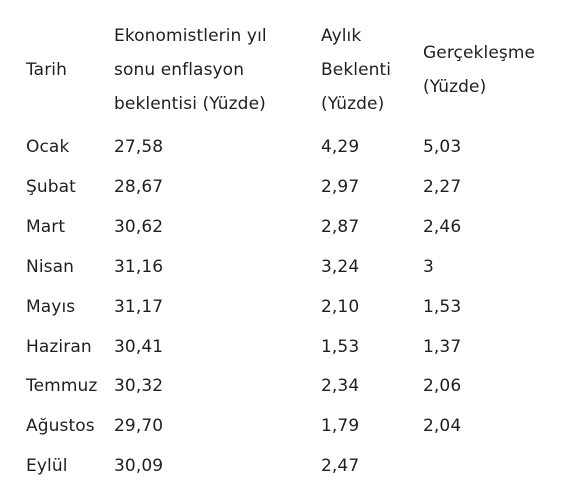  I want to click on cell-realization: 1,53, so click(442, 306).